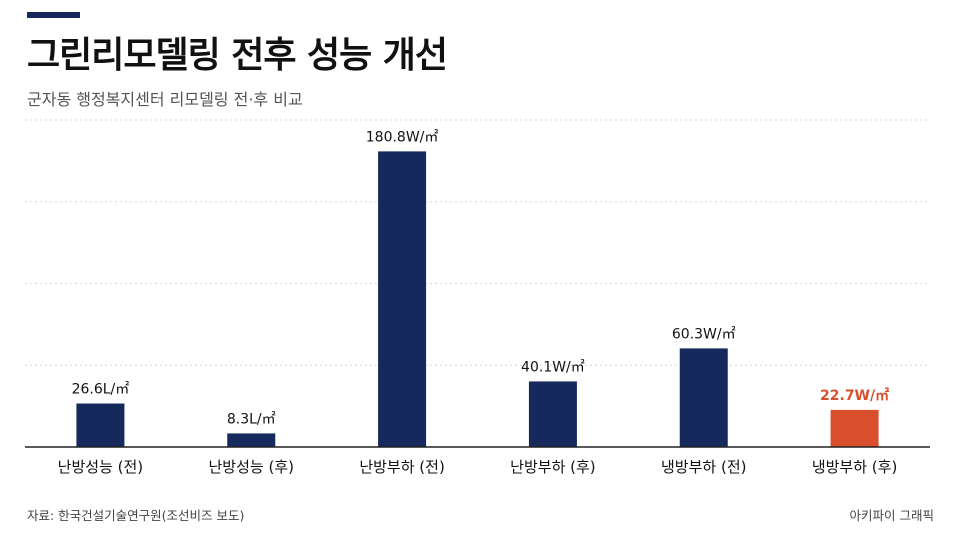 The width and height of the screenshot is (960, 540). Describe the element at coordinates (553, 367) in the screenshot. I see `data-label: 40.1W/㎡` at that location.